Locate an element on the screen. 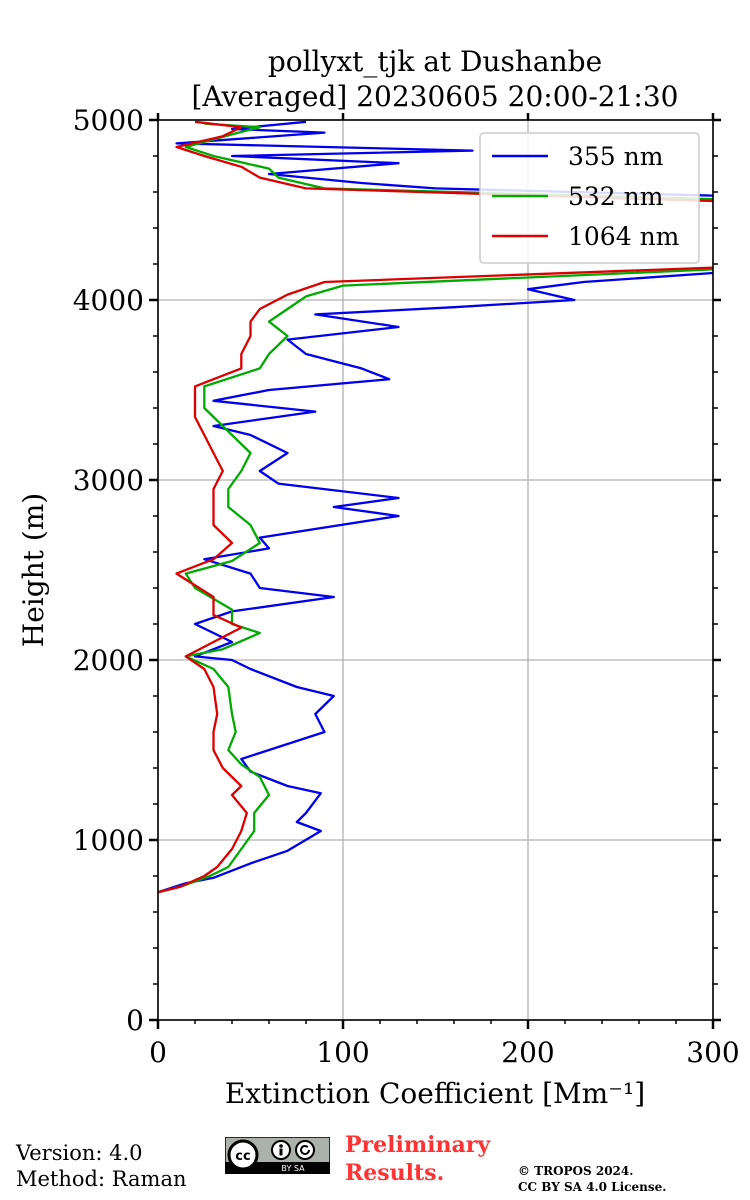  y-tick-label-5: 5000 is located at coordinates (108, 120).